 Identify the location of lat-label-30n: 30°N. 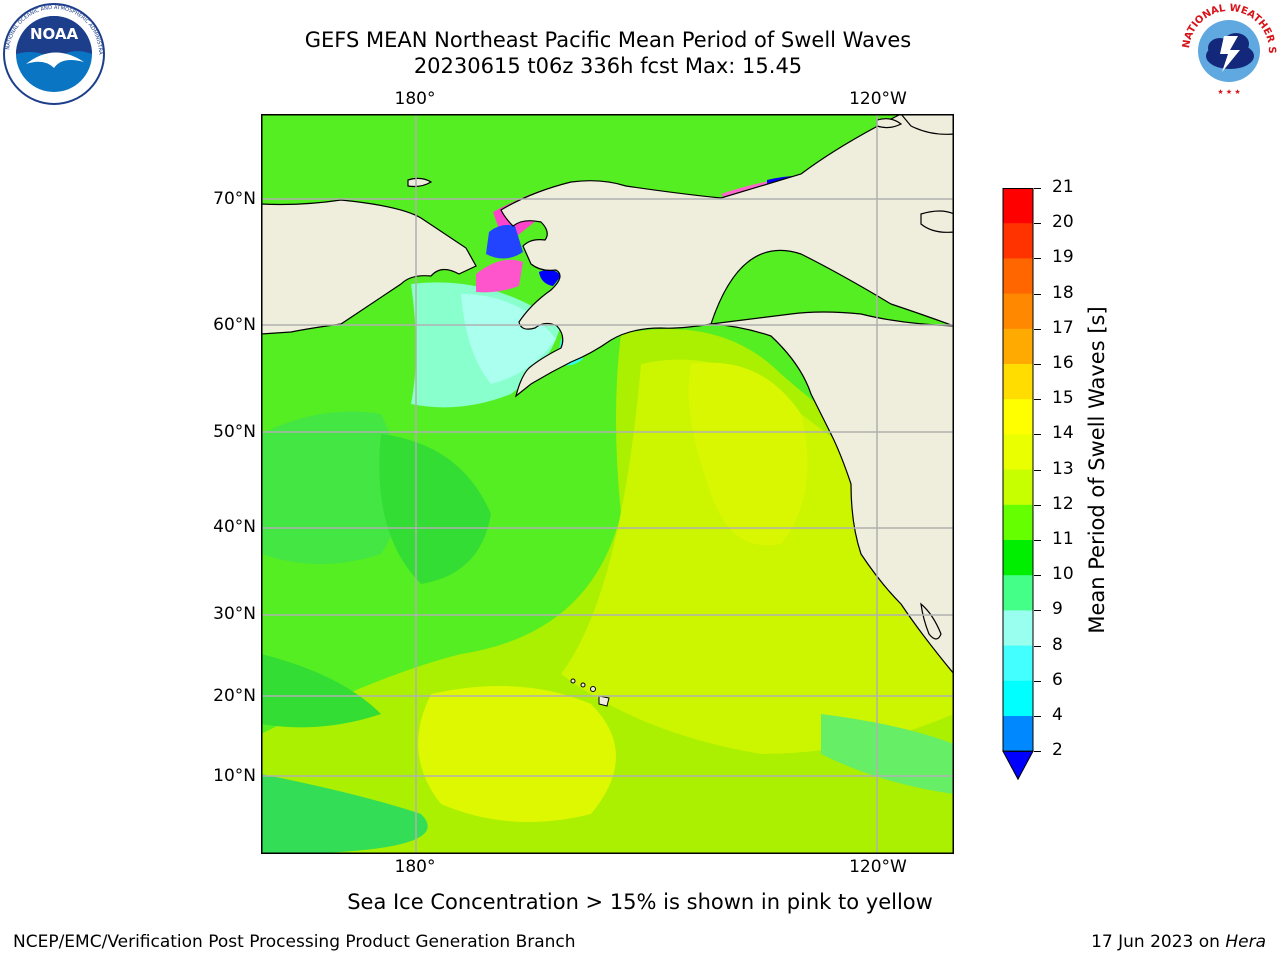
(234, 614).